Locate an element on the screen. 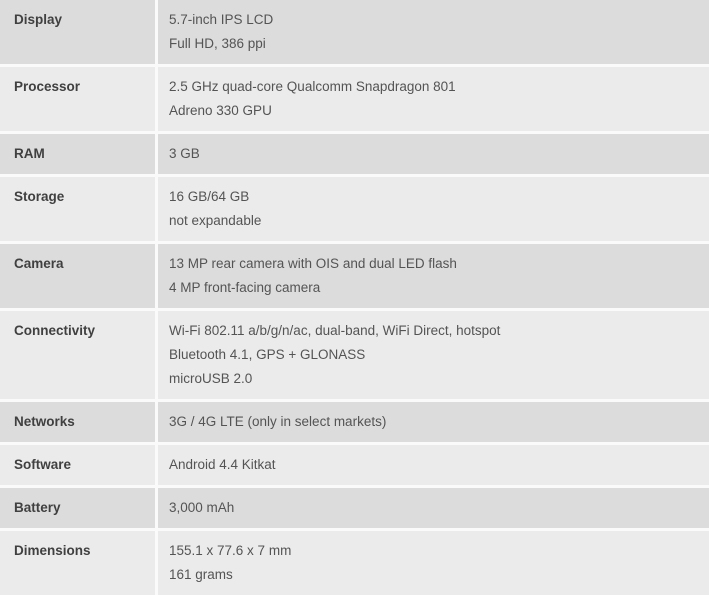 The height and width of the screenshot is (595, 709). spec-value: 16 GB/64 GB not expandable is located at coordinates (433, 209).